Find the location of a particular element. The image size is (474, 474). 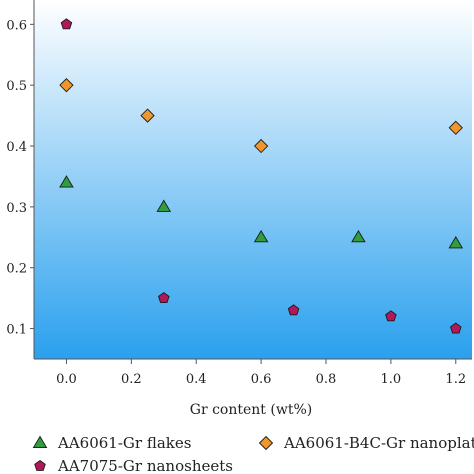

y-tick-label: 0.2 is located at coordinates (16, 269).